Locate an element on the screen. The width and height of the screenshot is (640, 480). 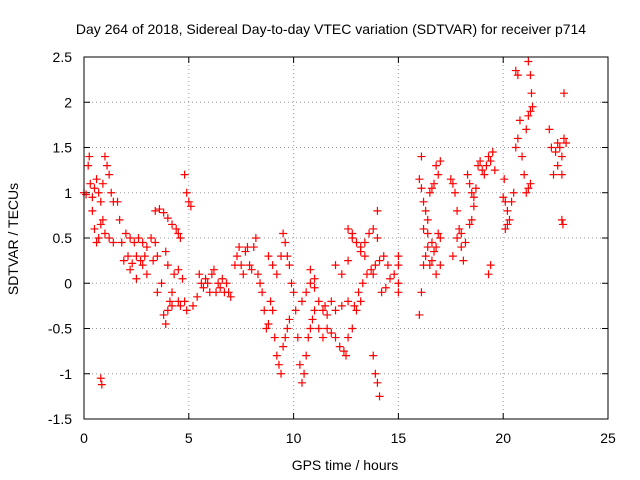
x-tick-label: 5 is located at coordinates (189, 438).